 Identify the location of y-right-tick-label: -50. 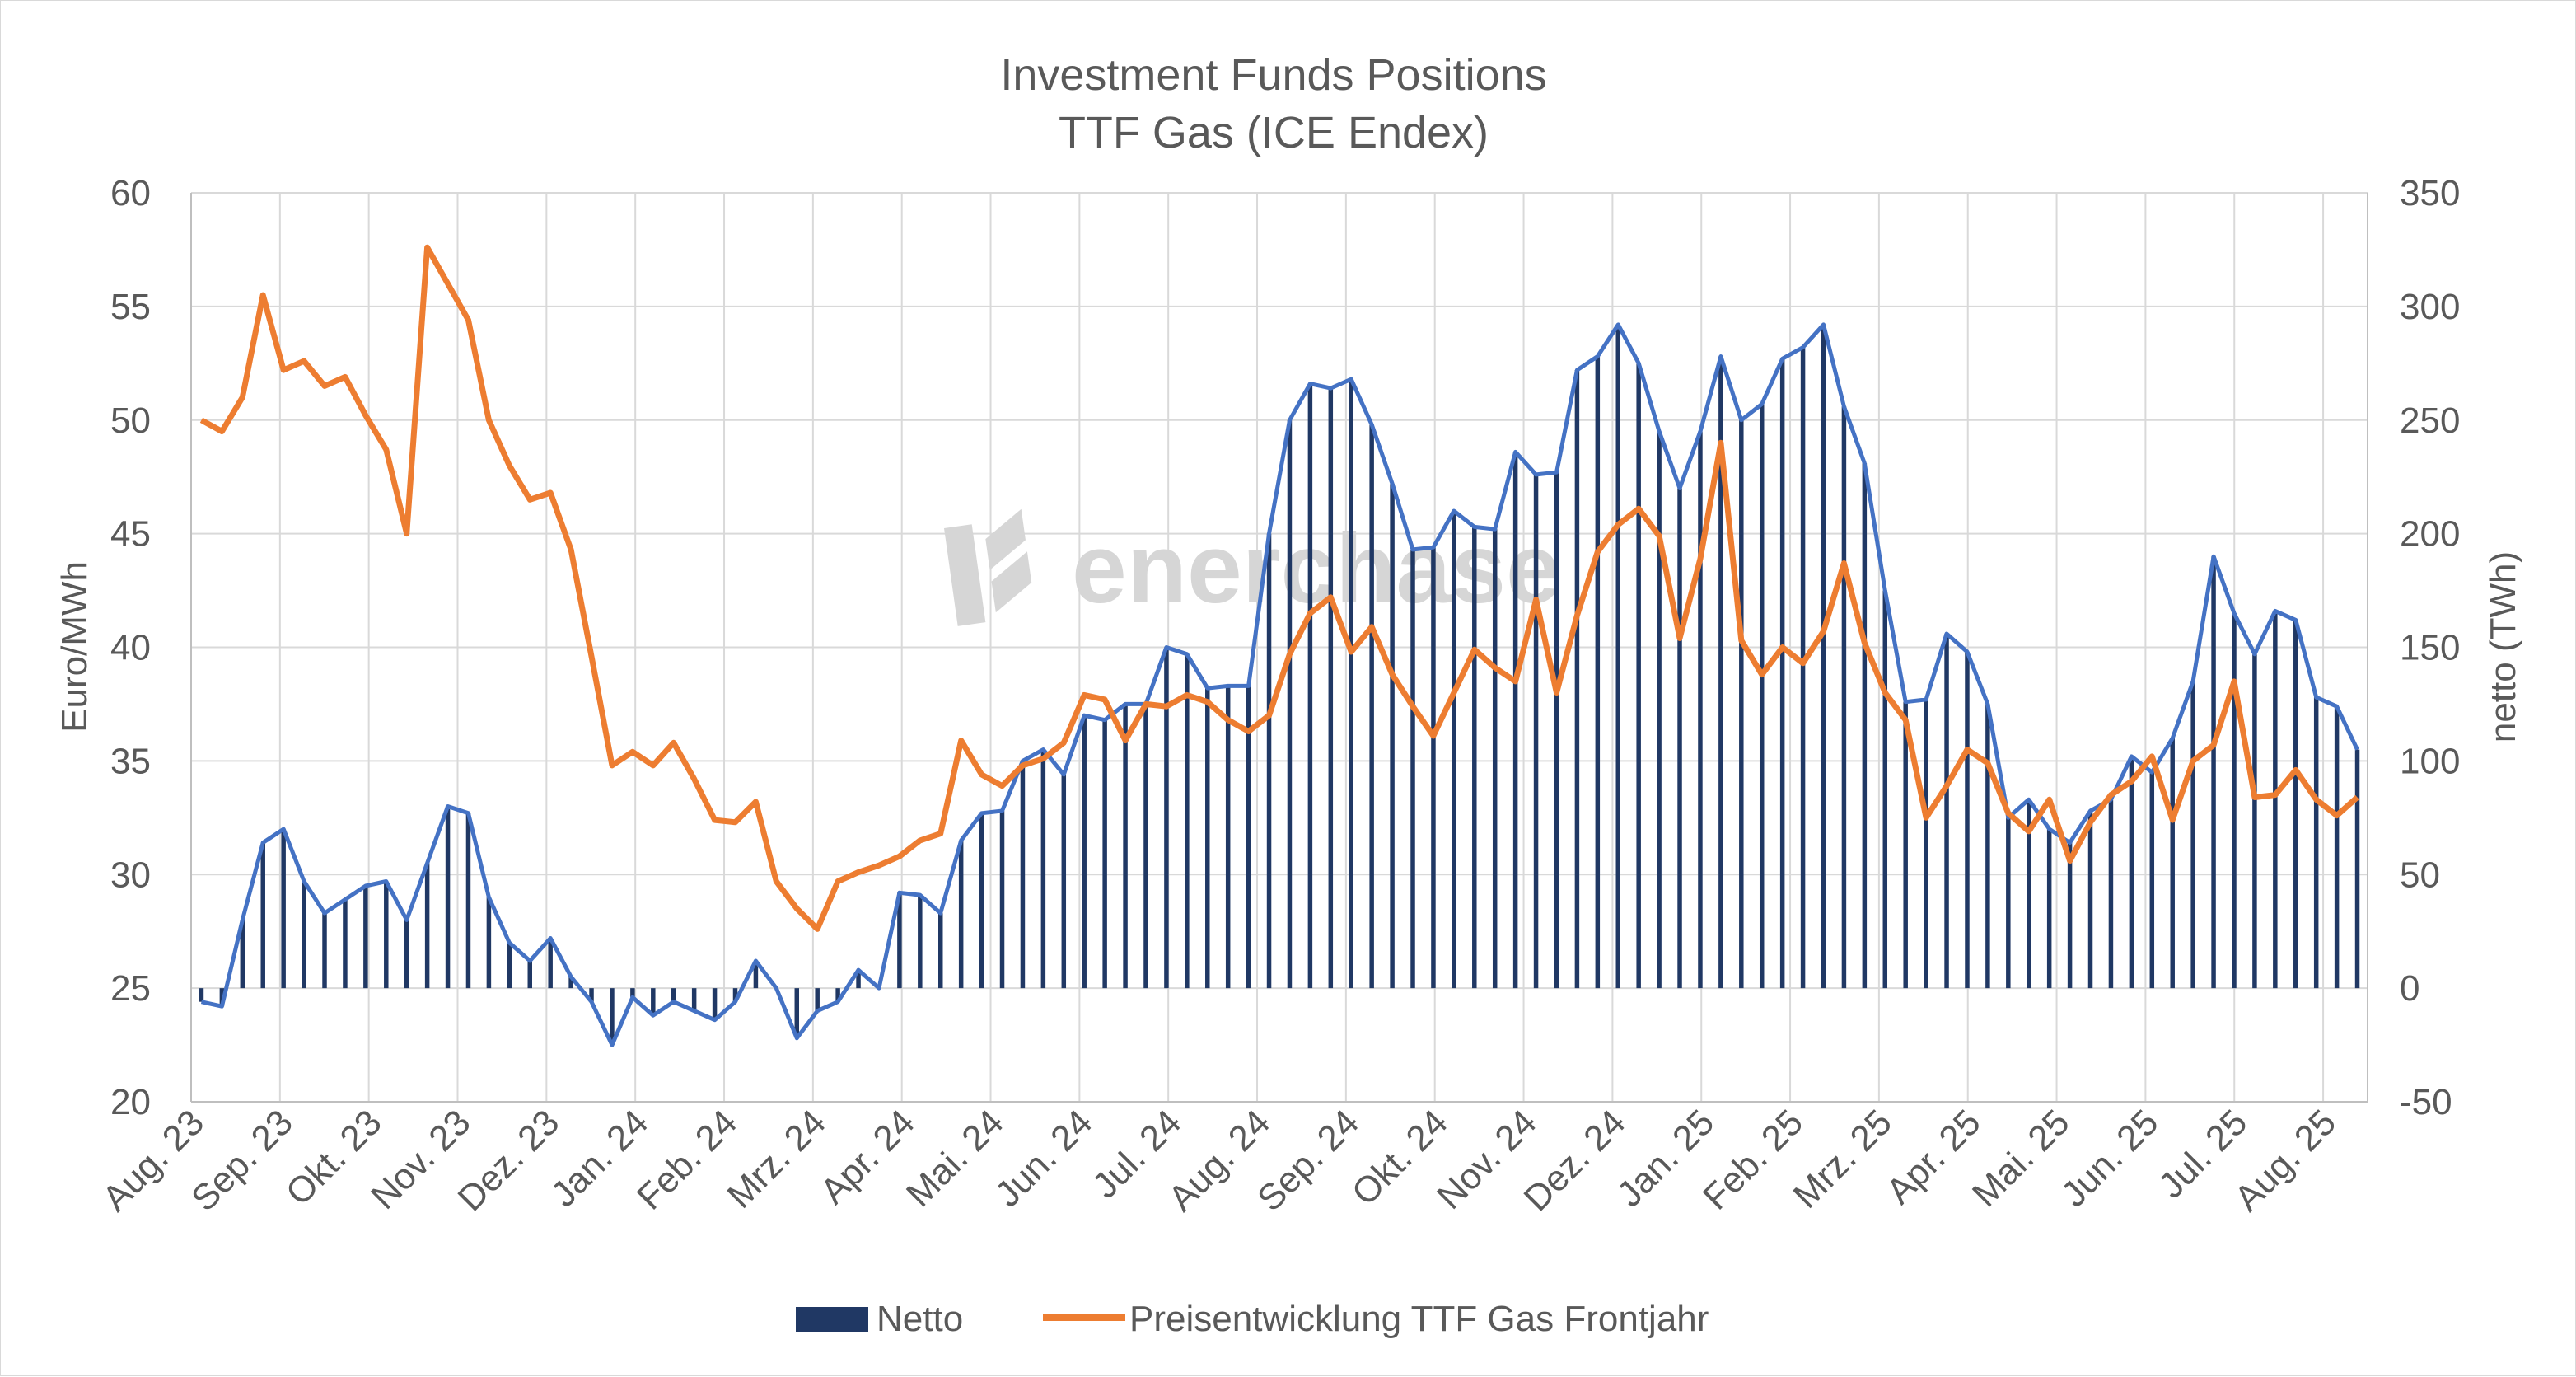
(2426, 1102).